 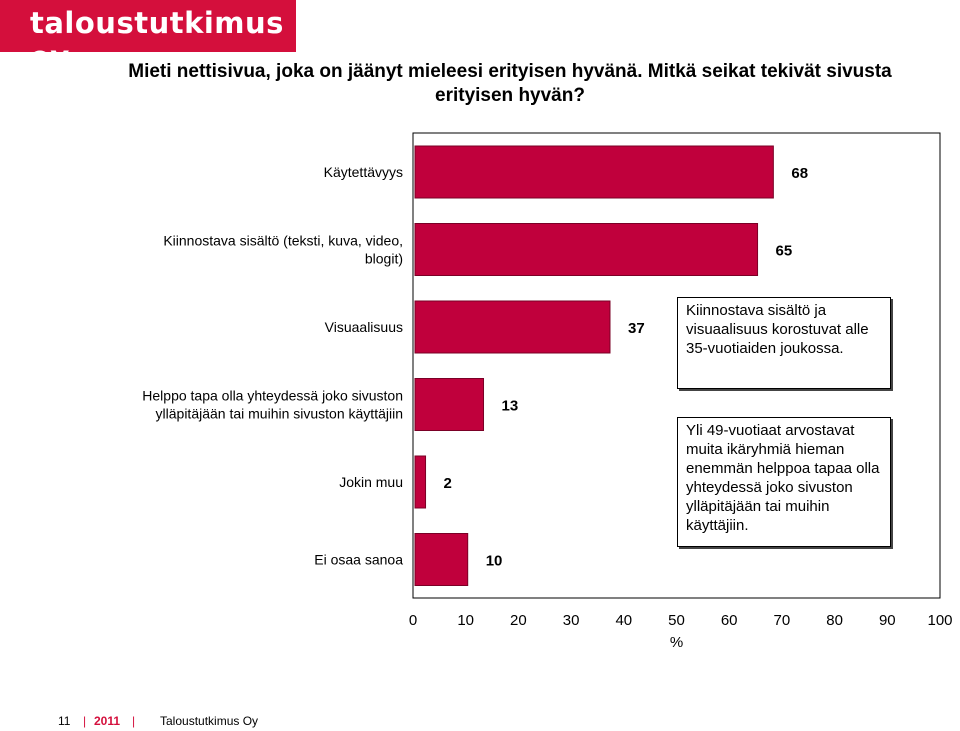 I want to click on footer-company: Taloustutkimus Oy, so click(x=209, y=721).